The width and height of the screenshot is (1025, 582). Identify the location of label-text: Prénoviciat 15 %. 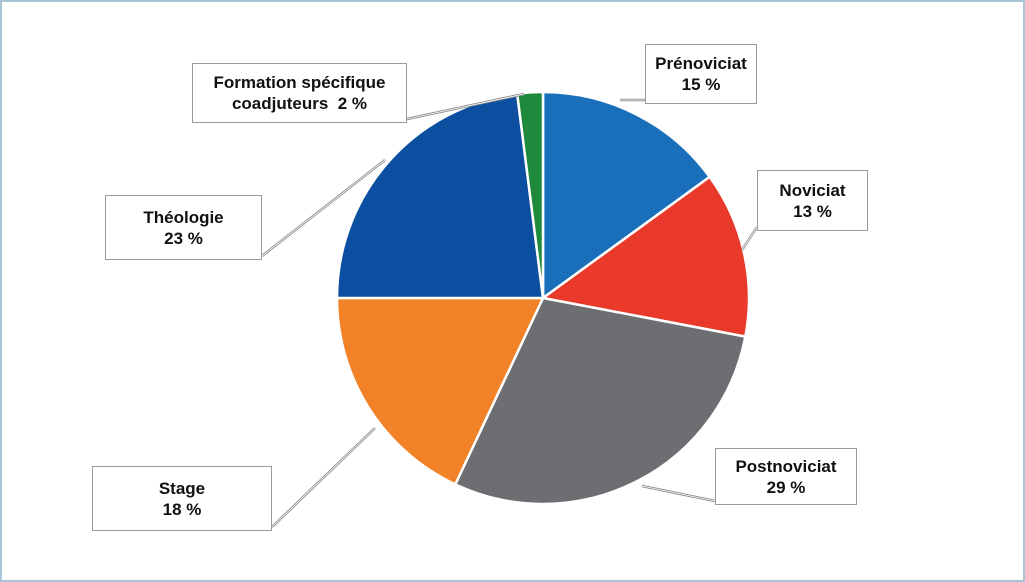
(701, 74).